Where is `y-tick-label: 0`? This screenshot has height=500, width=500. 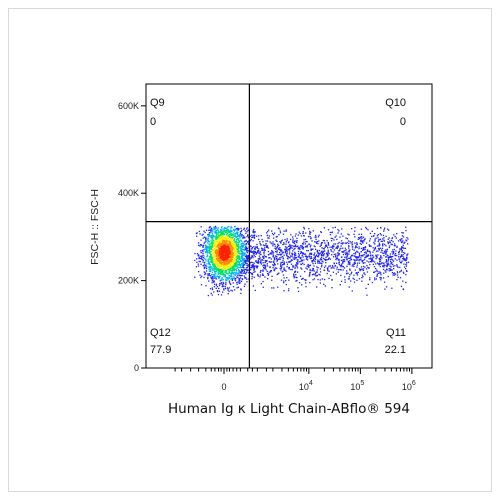
y-tick-label: 0 is located at coordinates (136, 368).